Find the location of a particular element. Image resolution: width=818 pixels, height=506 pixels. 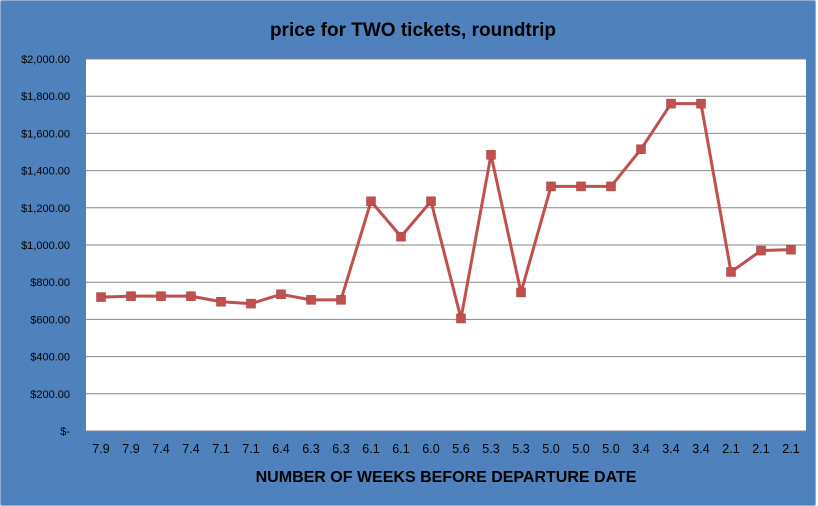

y-tick-label: $2,000.00 is located at coordinates (45, 60).